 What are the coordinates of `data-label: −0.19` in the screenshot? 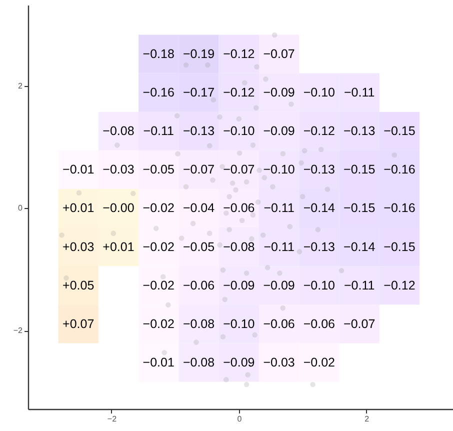 It's located at (198, 53).